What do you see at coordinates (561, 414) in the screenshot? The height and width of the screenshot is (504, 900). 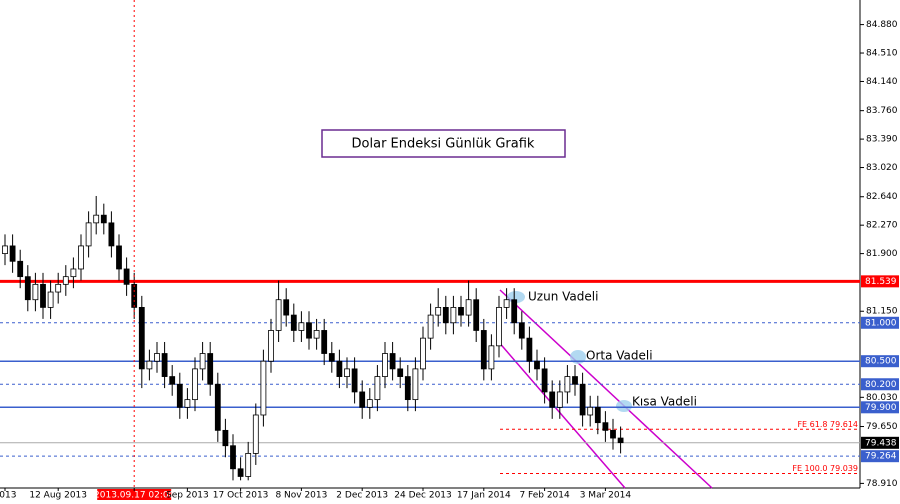 I see `trend-line` at bounding box center [561, 414].